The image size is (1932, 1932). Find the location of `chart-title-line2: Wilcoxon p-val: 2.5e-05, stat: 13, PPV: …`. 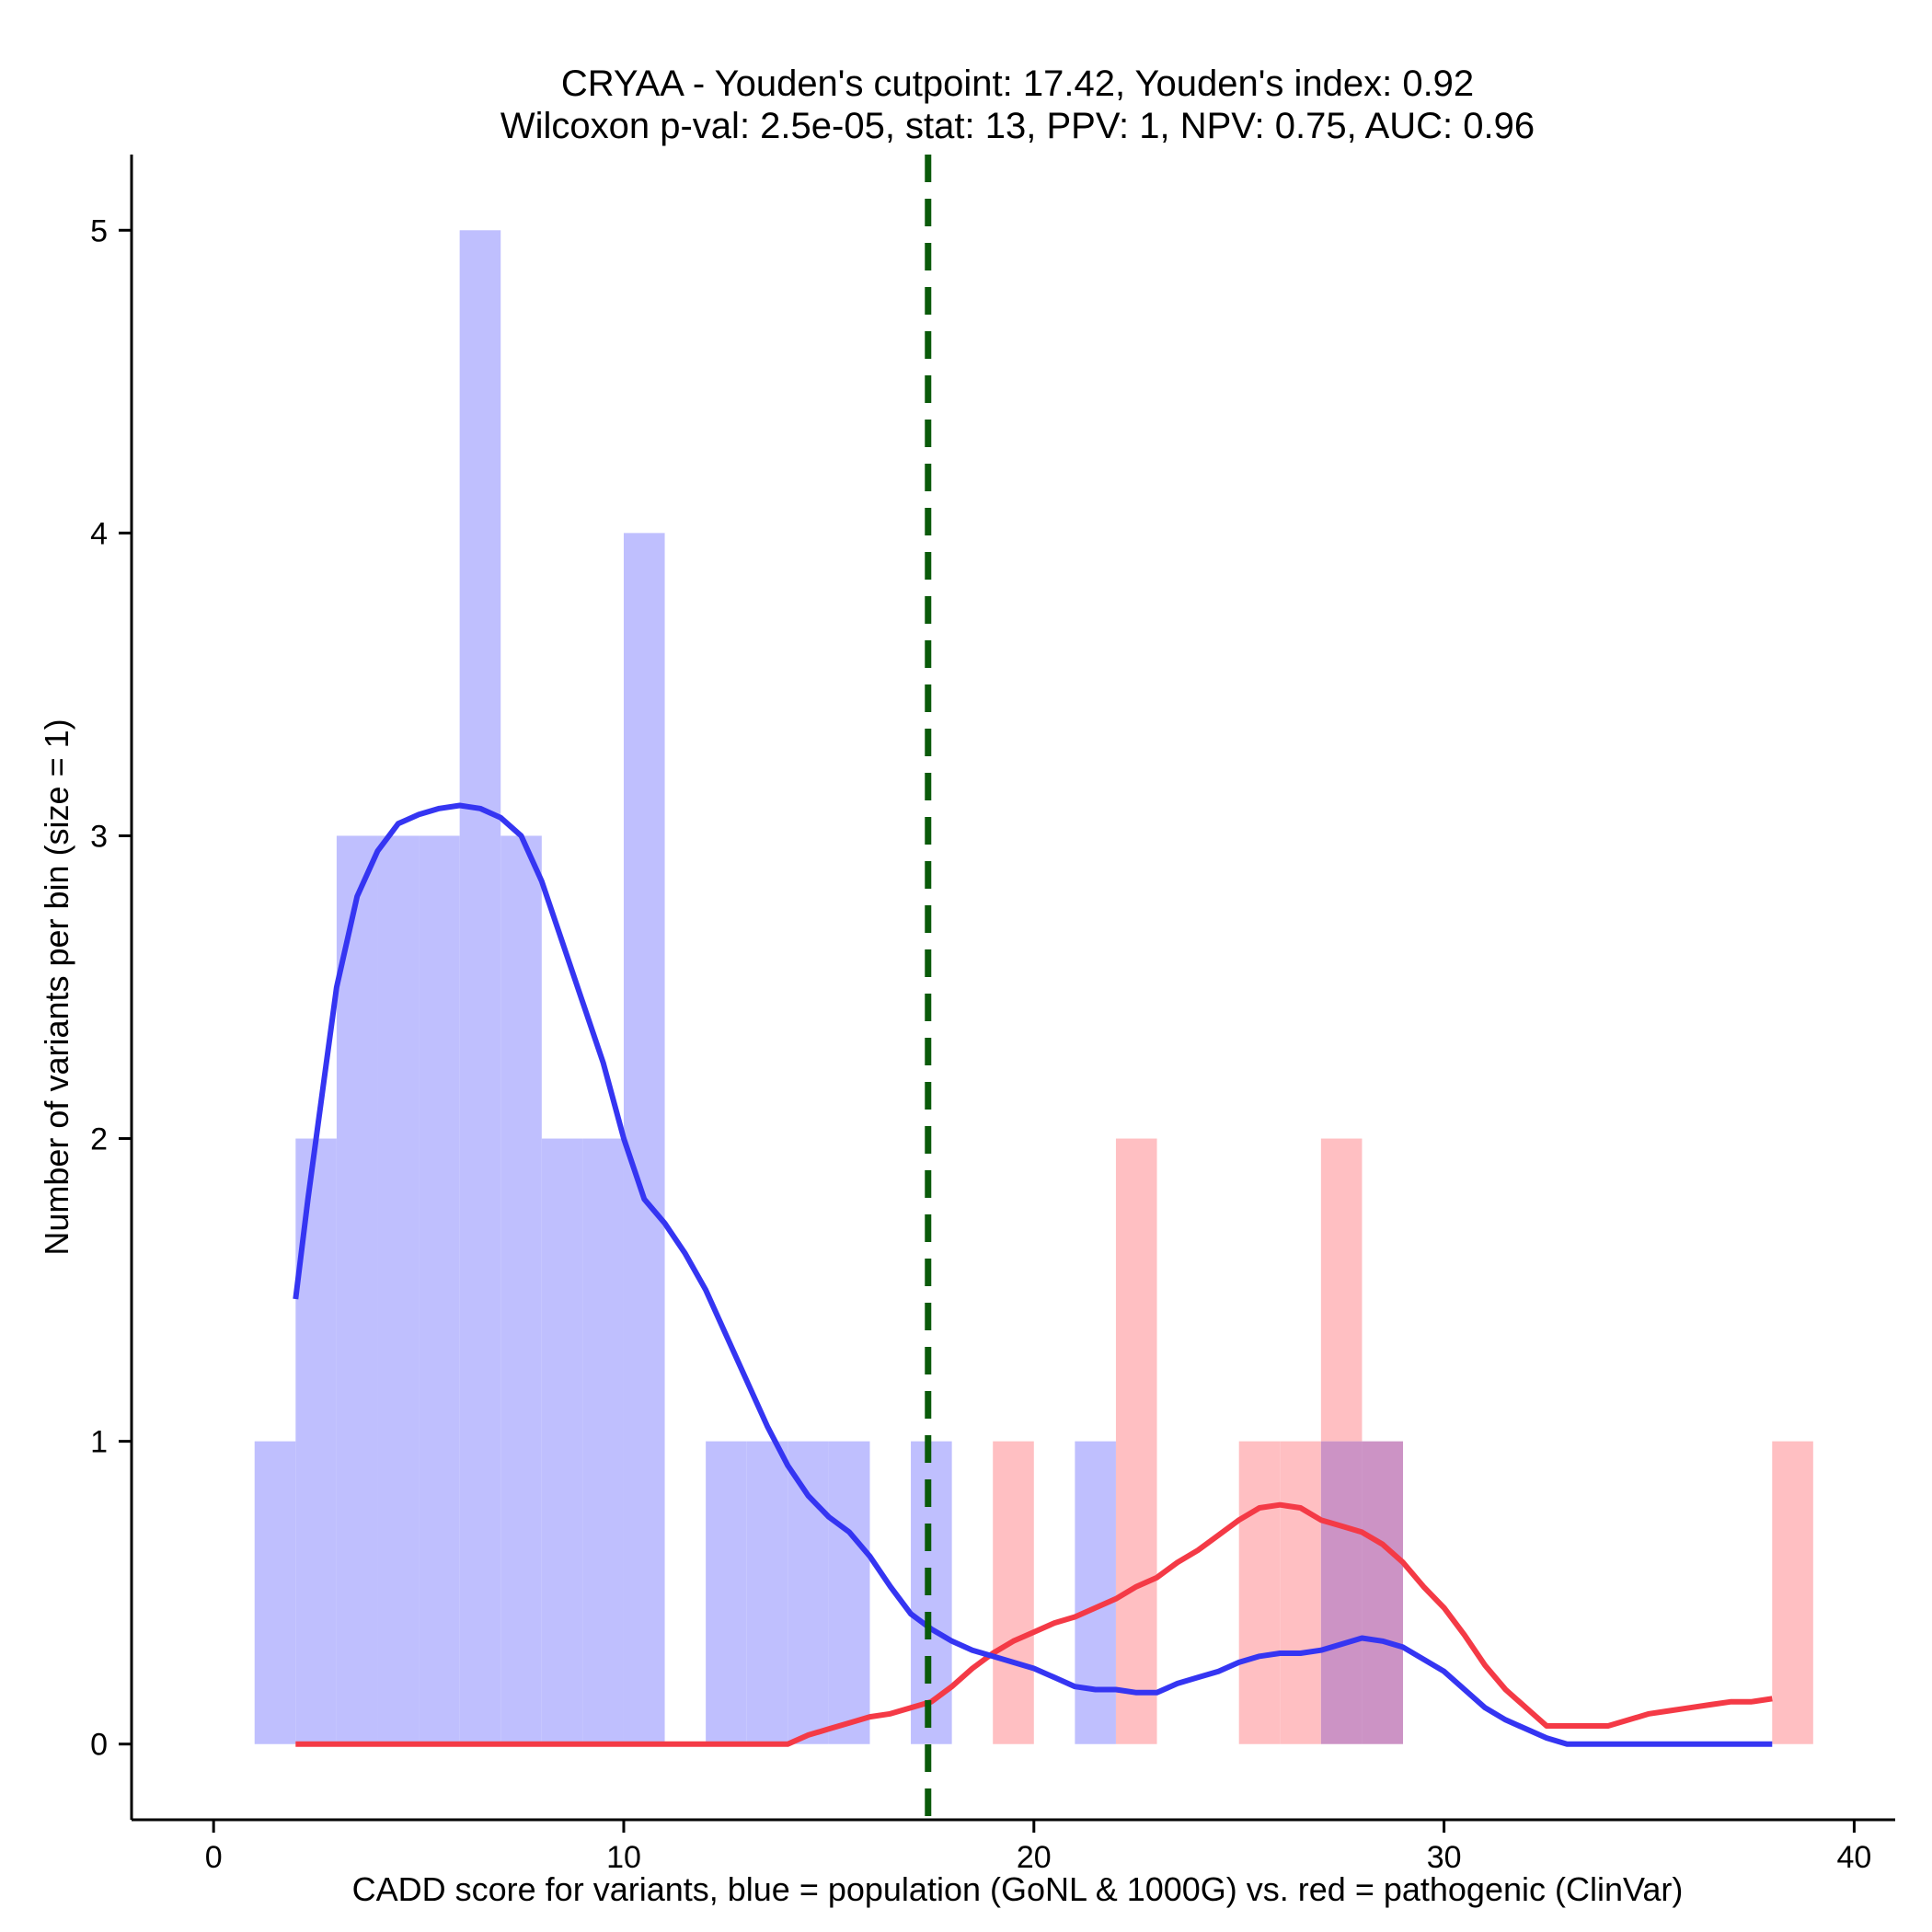

chart-title-line2: Wilcoxon p-val: 2.5e-05, stat: 13, PPV: … is located at coordinates (1018, 126).